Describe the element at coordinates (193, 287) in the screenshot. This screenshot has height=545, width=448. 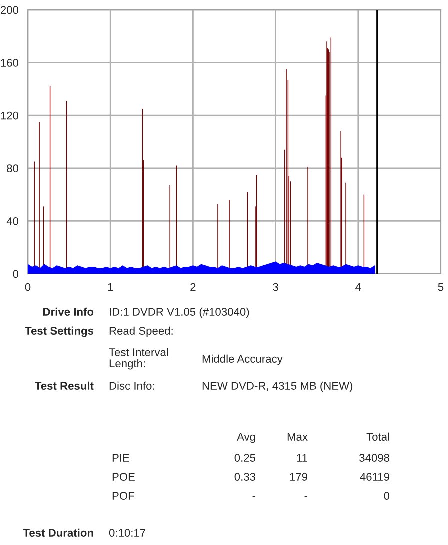
I see `x-tick-label: 2` at that location.